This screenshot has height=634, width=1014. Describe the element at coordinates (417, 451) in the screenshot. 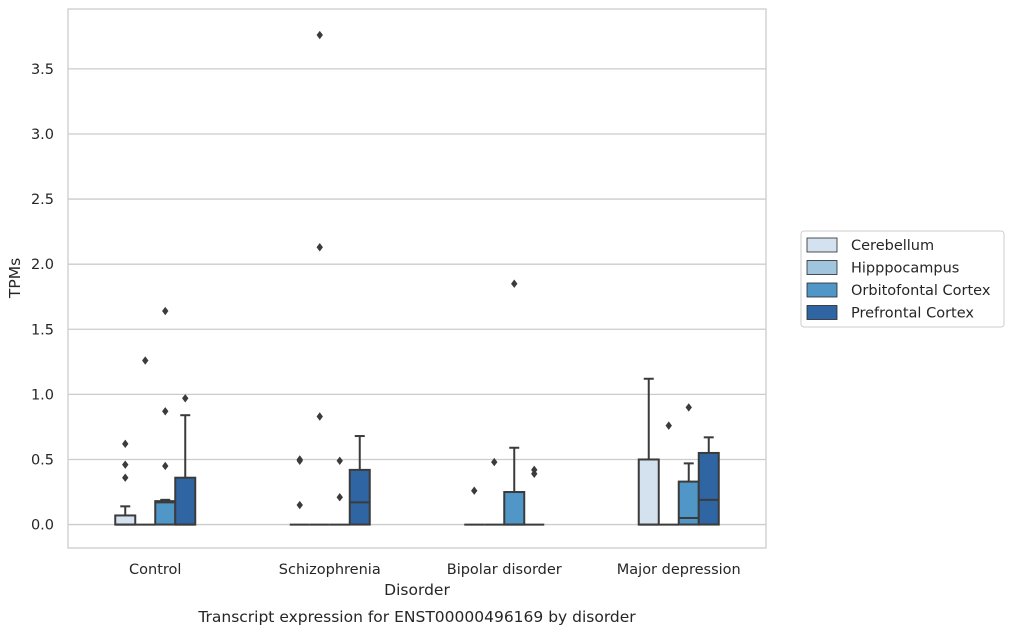

I see `box-series` at that location.